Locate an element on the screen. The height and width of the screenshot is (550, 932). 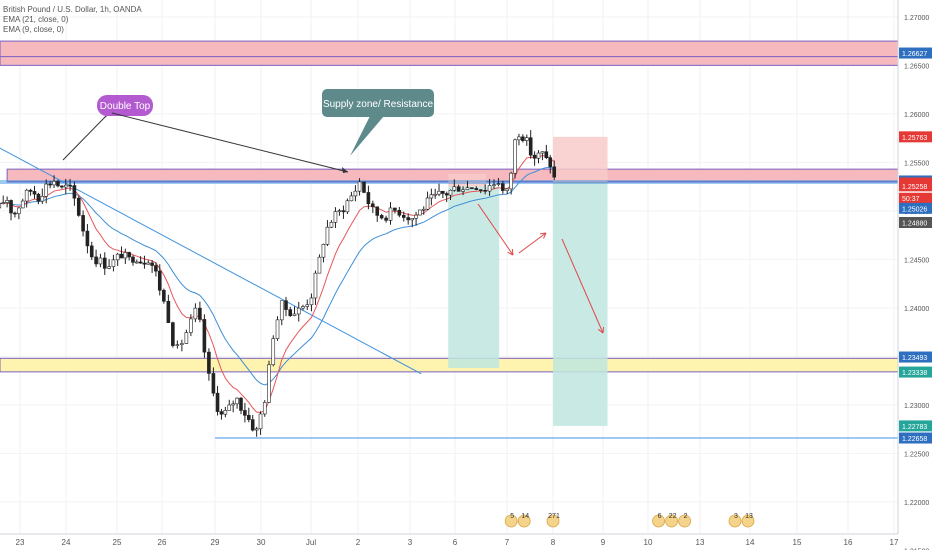
y-tick-label: 1.26000 is located at coordinates (916, 115).